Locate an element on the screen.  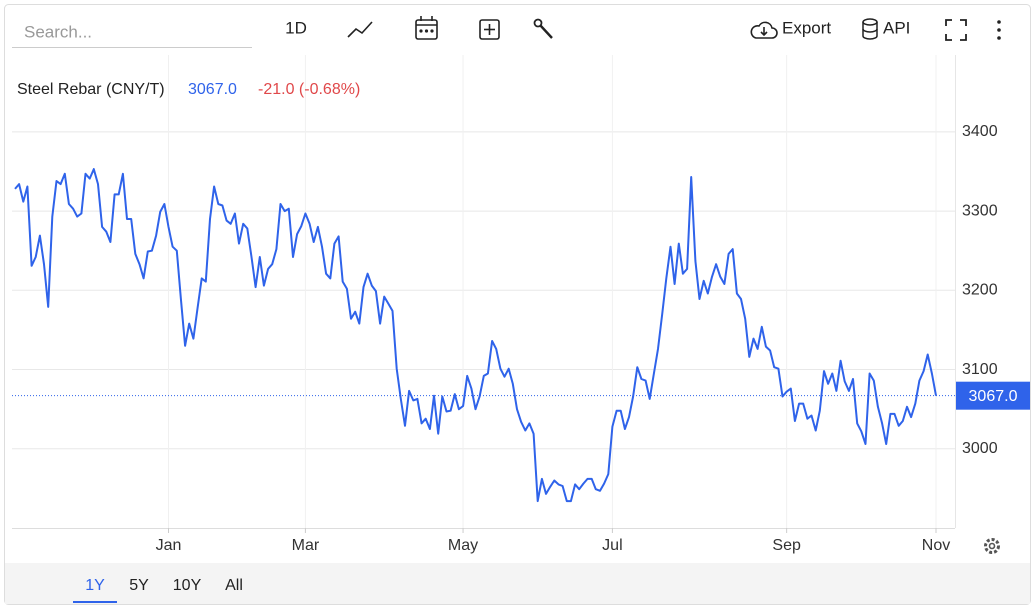
legend-change: -21.0 (-0.68%) is located at coordinates (309, 89).